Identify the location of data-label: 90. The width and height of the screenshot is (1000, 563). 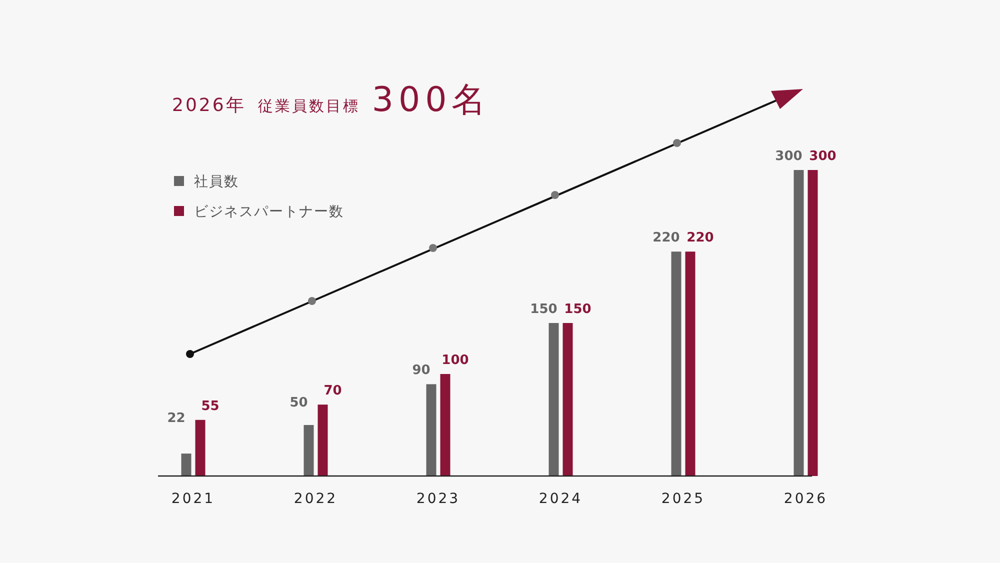
(421, 370).